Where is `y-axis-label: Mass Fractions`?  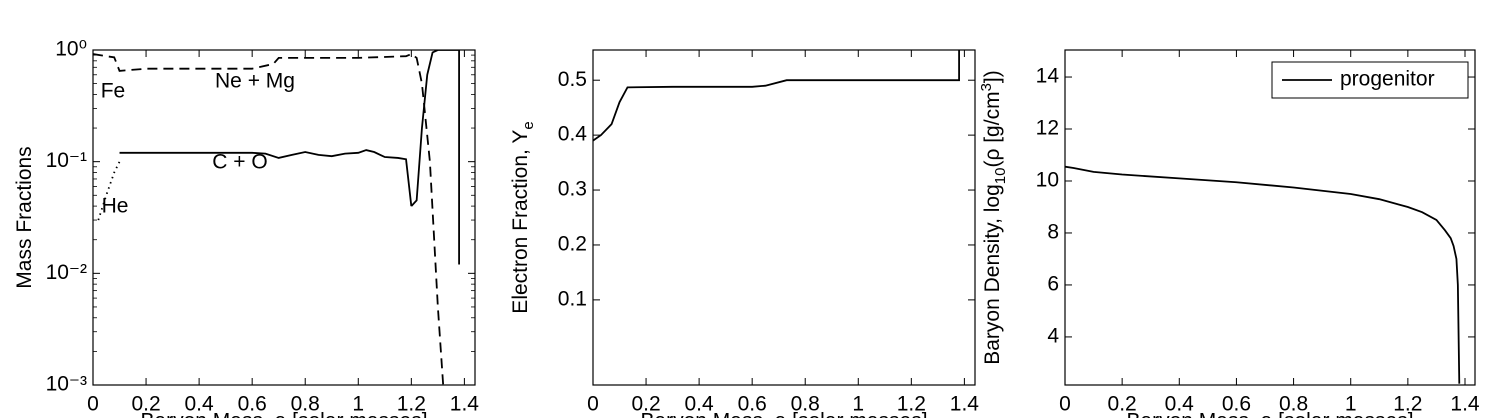 y-axis-label: Mass Fractions is located at coordinates (24, 217).